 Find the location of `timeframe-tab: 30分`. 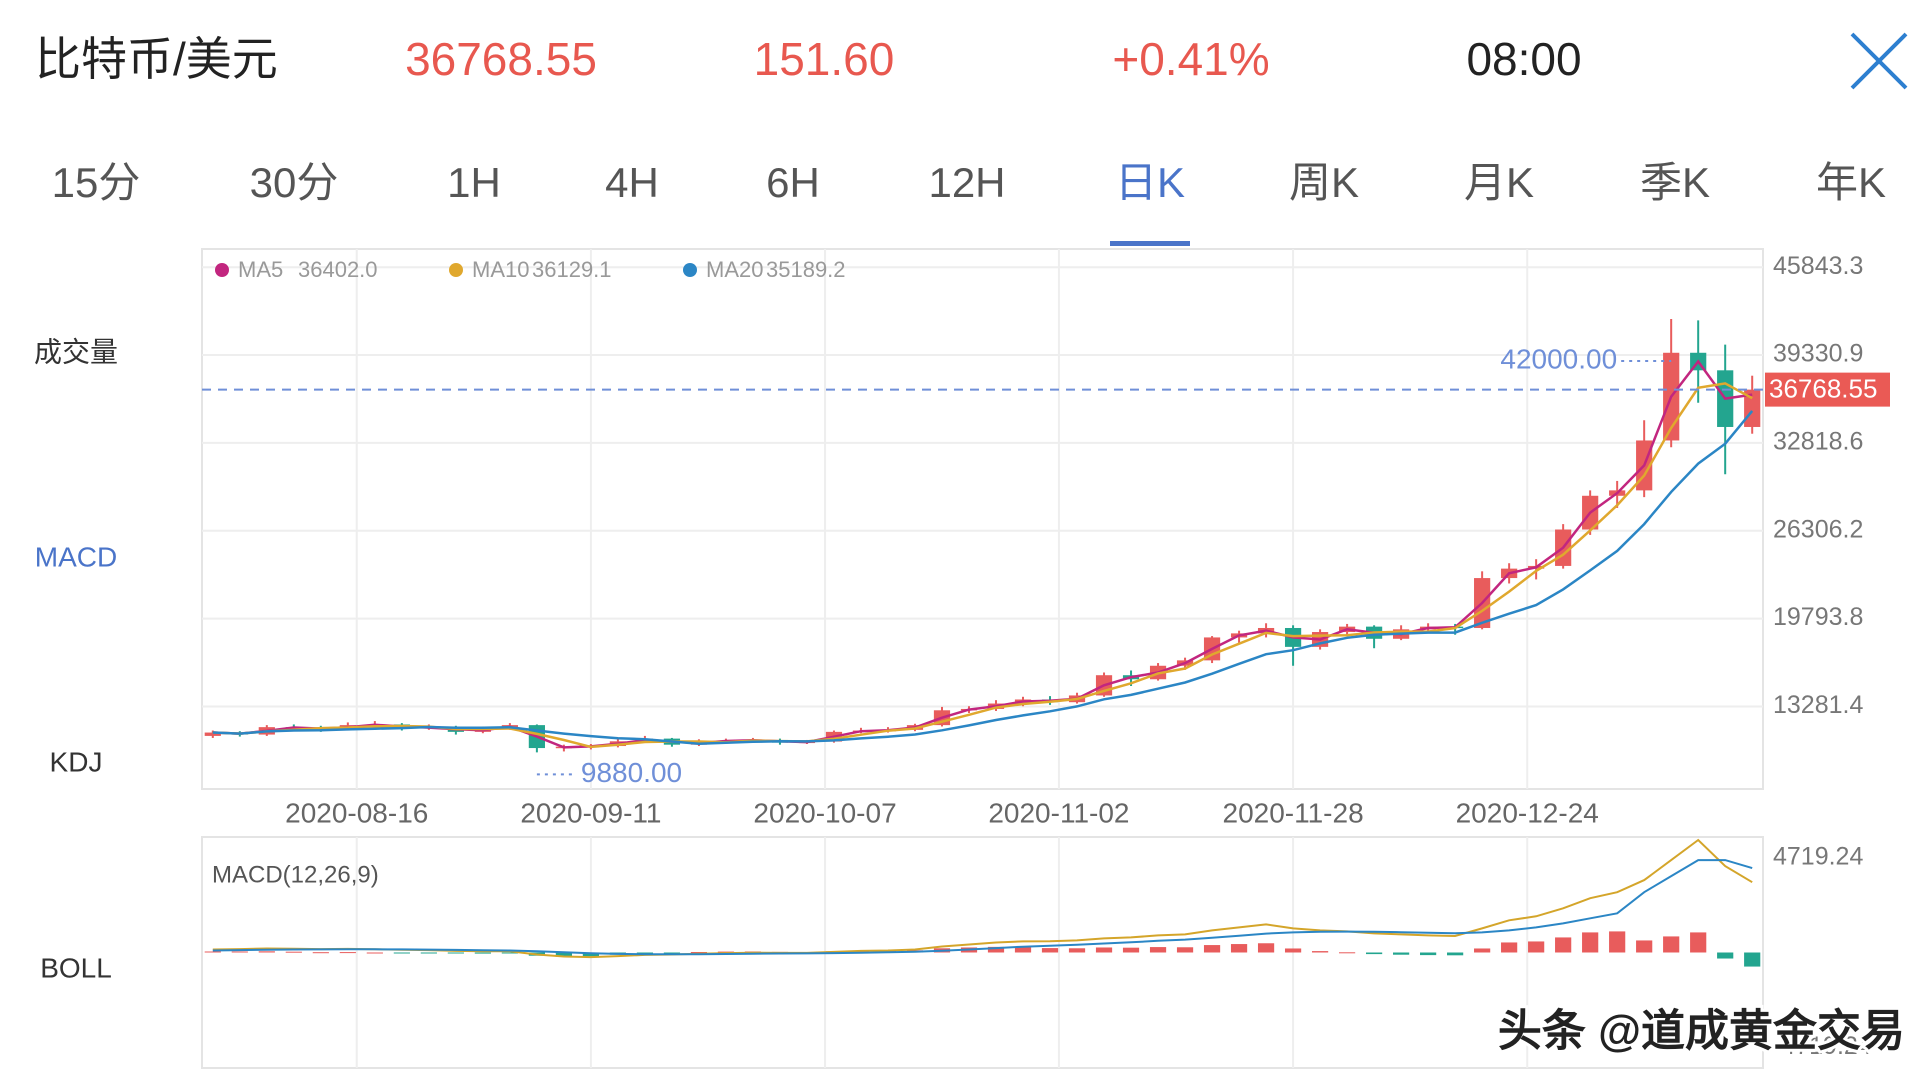

timeframe-tab: 30分 is located at coordinates (294, 182).